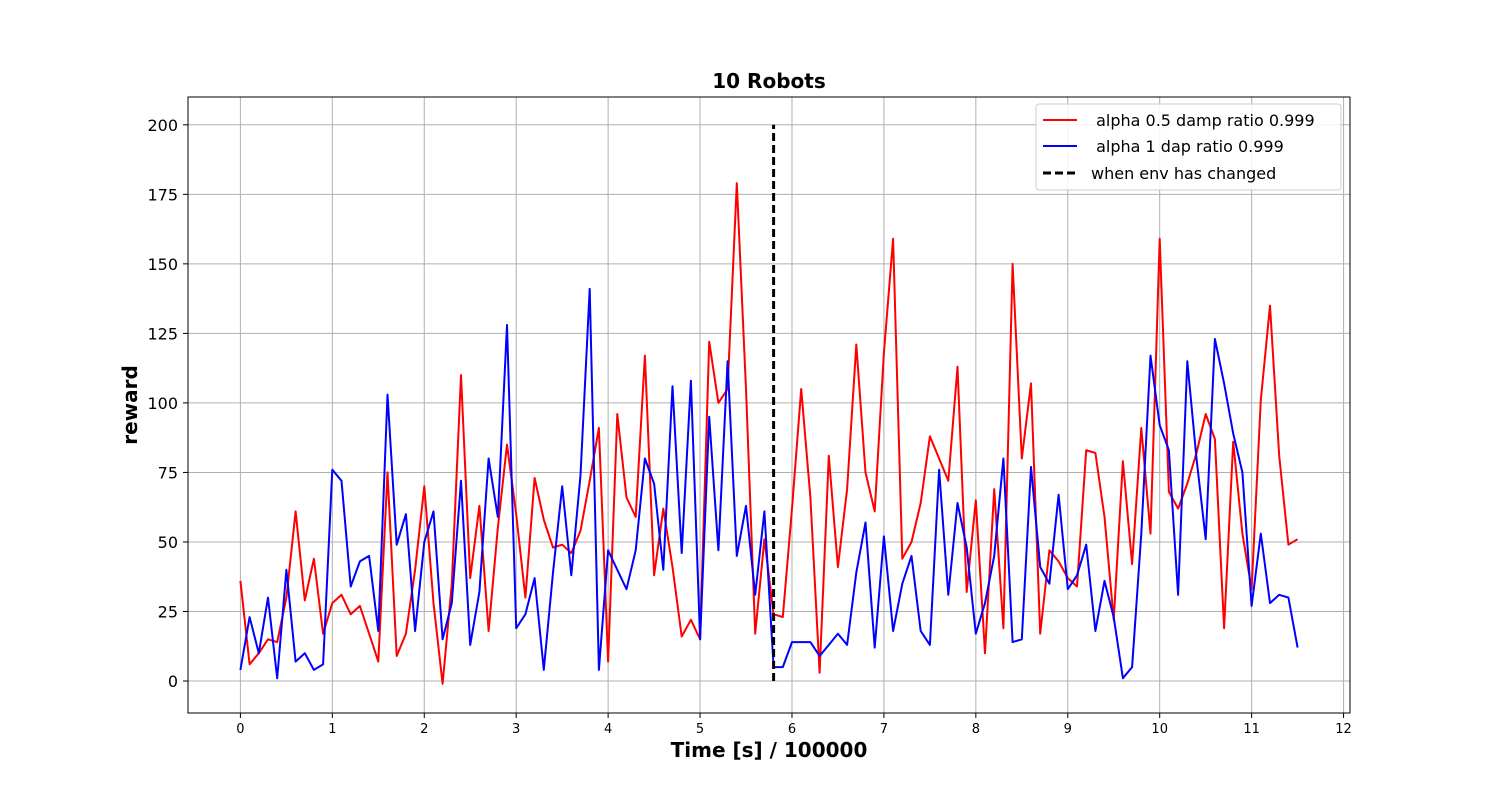 This screenshot has height=800, width=1500. I want to click on legend-label-series-3: when env has changed, so click(1183, 173).